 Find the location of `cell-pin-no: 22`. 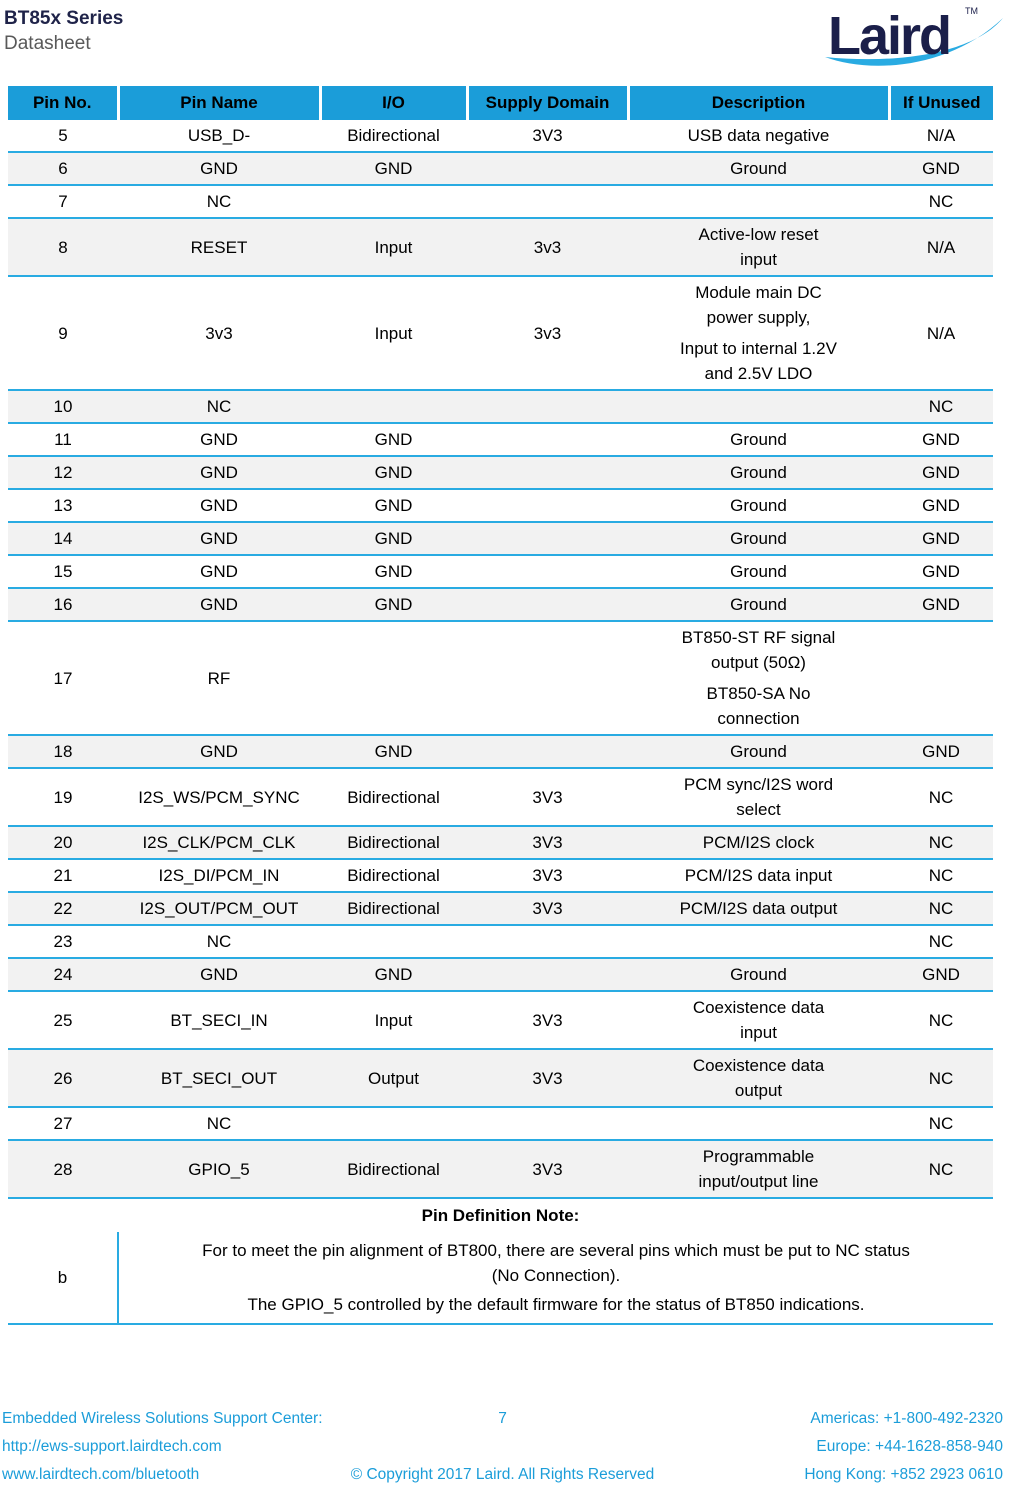

cell-pin-no: 22 is located at coordinates (63, 909).